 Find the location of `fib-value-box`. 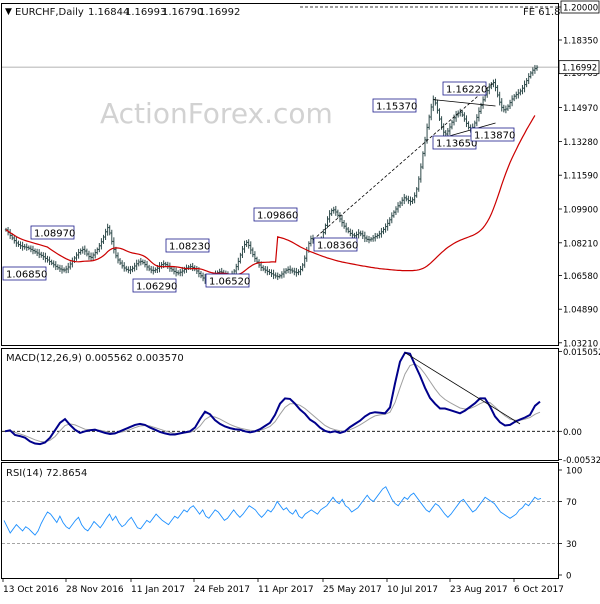

fib-value-box is located at coordinates (580, 7).